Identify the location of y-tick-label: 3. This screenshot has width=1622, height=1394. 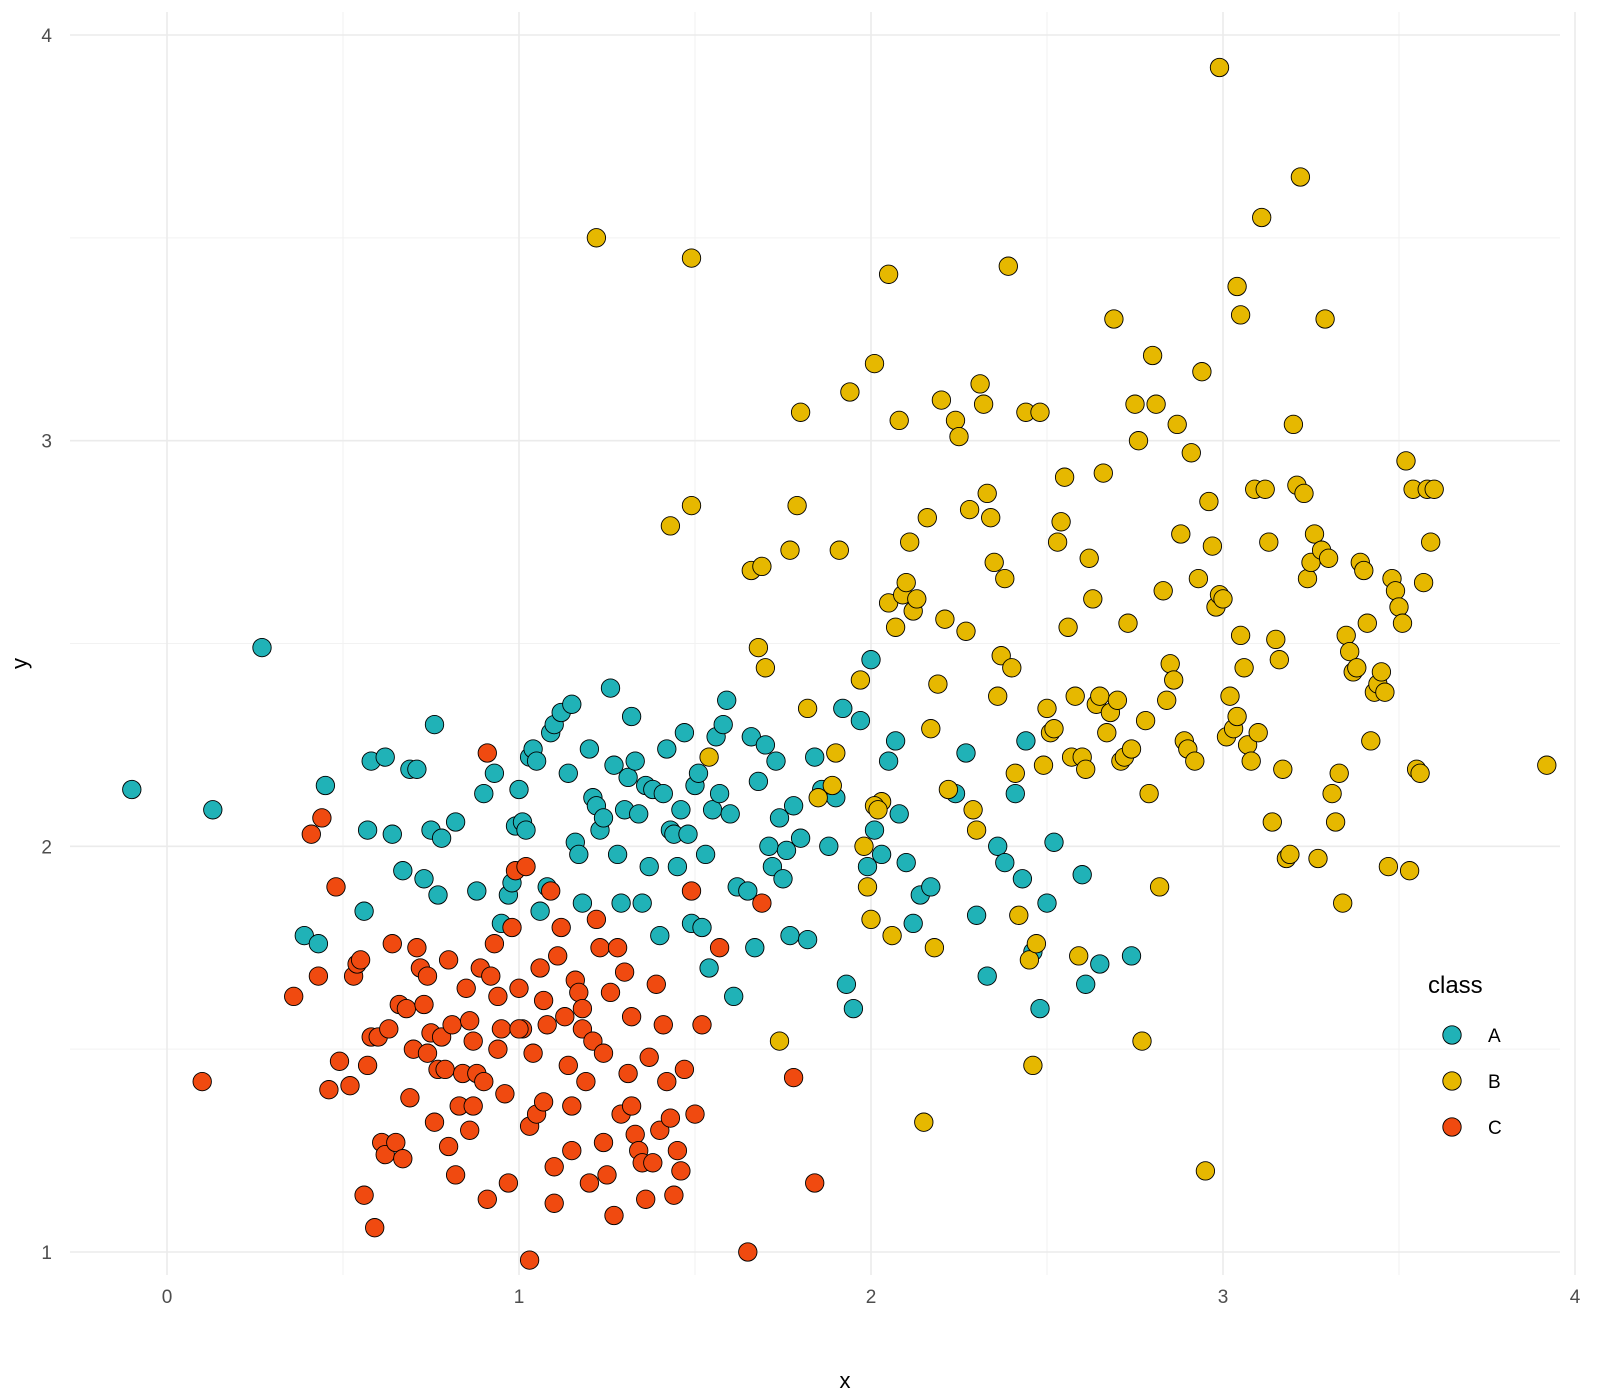
(46, 442).